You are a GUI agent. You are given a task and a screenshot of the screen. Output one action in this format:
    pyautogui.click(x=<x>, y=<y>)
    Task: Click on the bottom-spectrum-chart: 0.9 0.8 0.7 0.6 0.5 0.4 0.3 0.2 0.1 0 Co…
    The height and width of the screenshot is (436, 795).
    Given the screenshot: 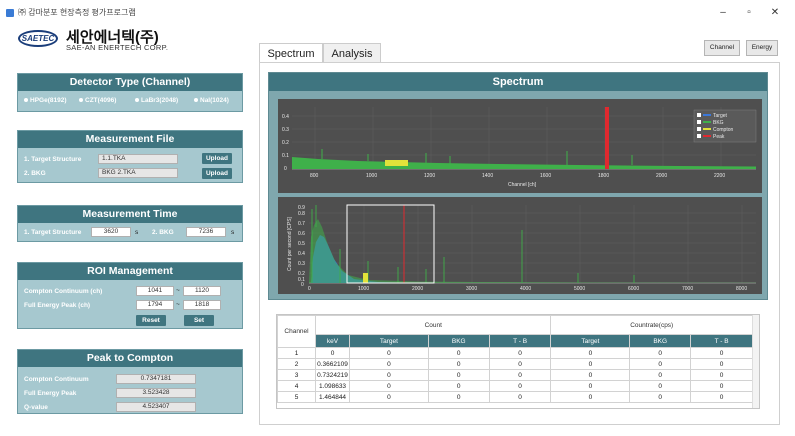 What is the action you would take?
    pyautogui.click(x=520, y=245)
    